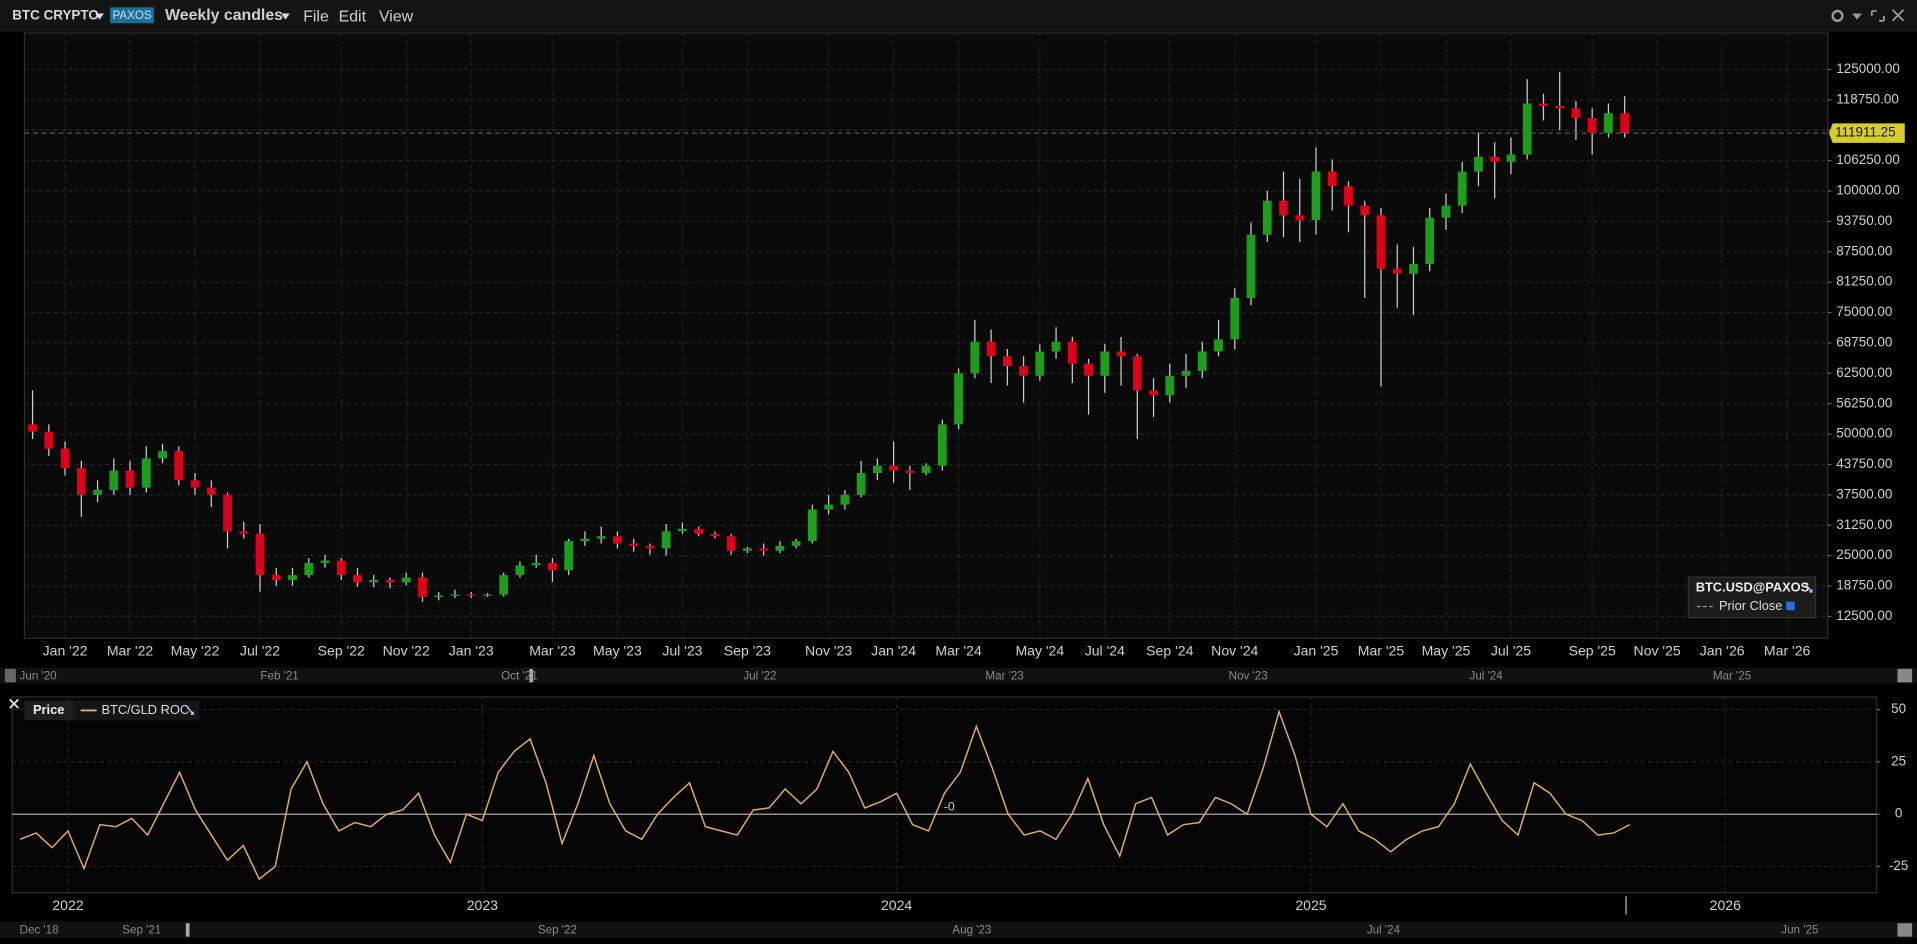 This screenshot has height=944, width=1917. Describe the element at coordinates (1790, 606) in the screenshot. I see `legend-check` at that location.